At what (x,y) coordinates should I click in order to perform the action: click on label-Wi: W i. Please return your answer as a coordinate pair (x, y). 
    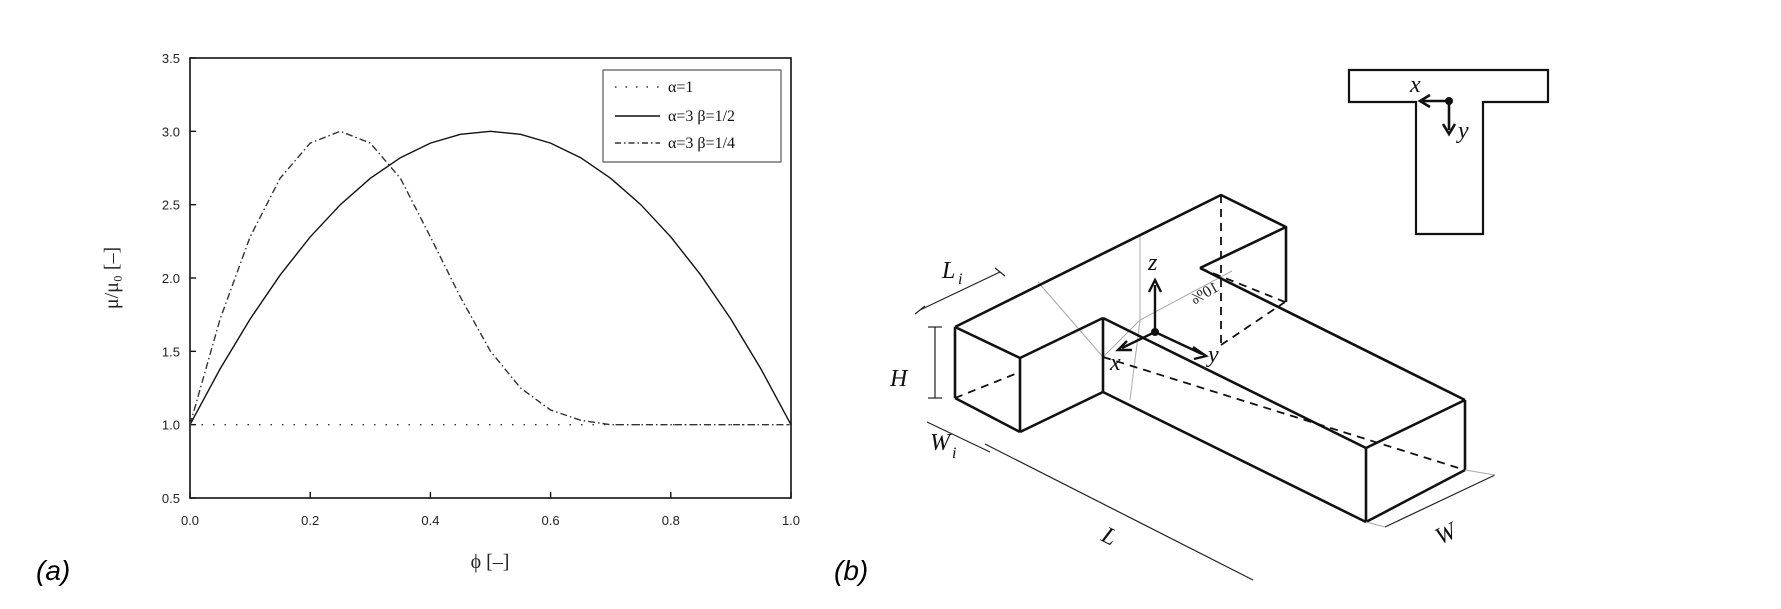
    Looking at the image, I should click on (943, 446).